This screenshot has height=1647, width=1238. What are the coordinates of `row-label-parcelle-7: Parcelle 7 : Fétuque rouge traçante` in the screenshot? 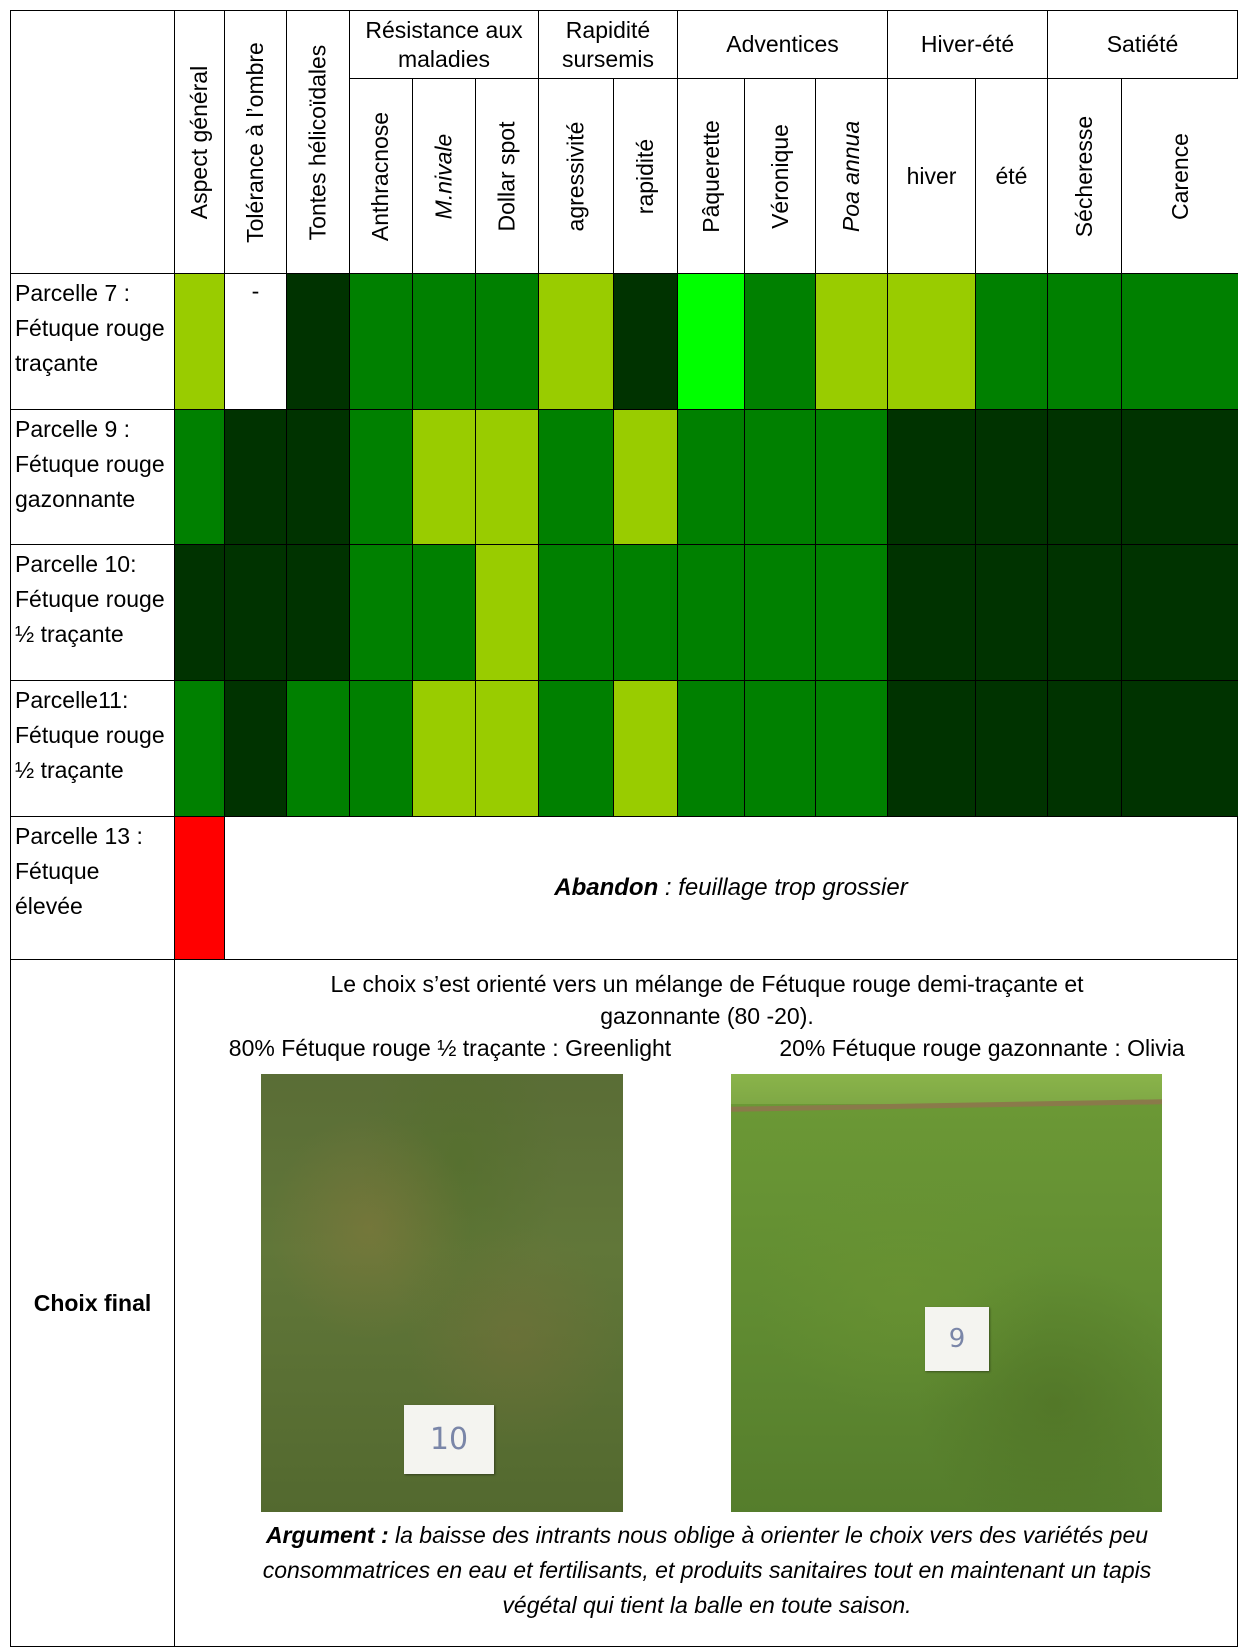 It's located at (92, 341).